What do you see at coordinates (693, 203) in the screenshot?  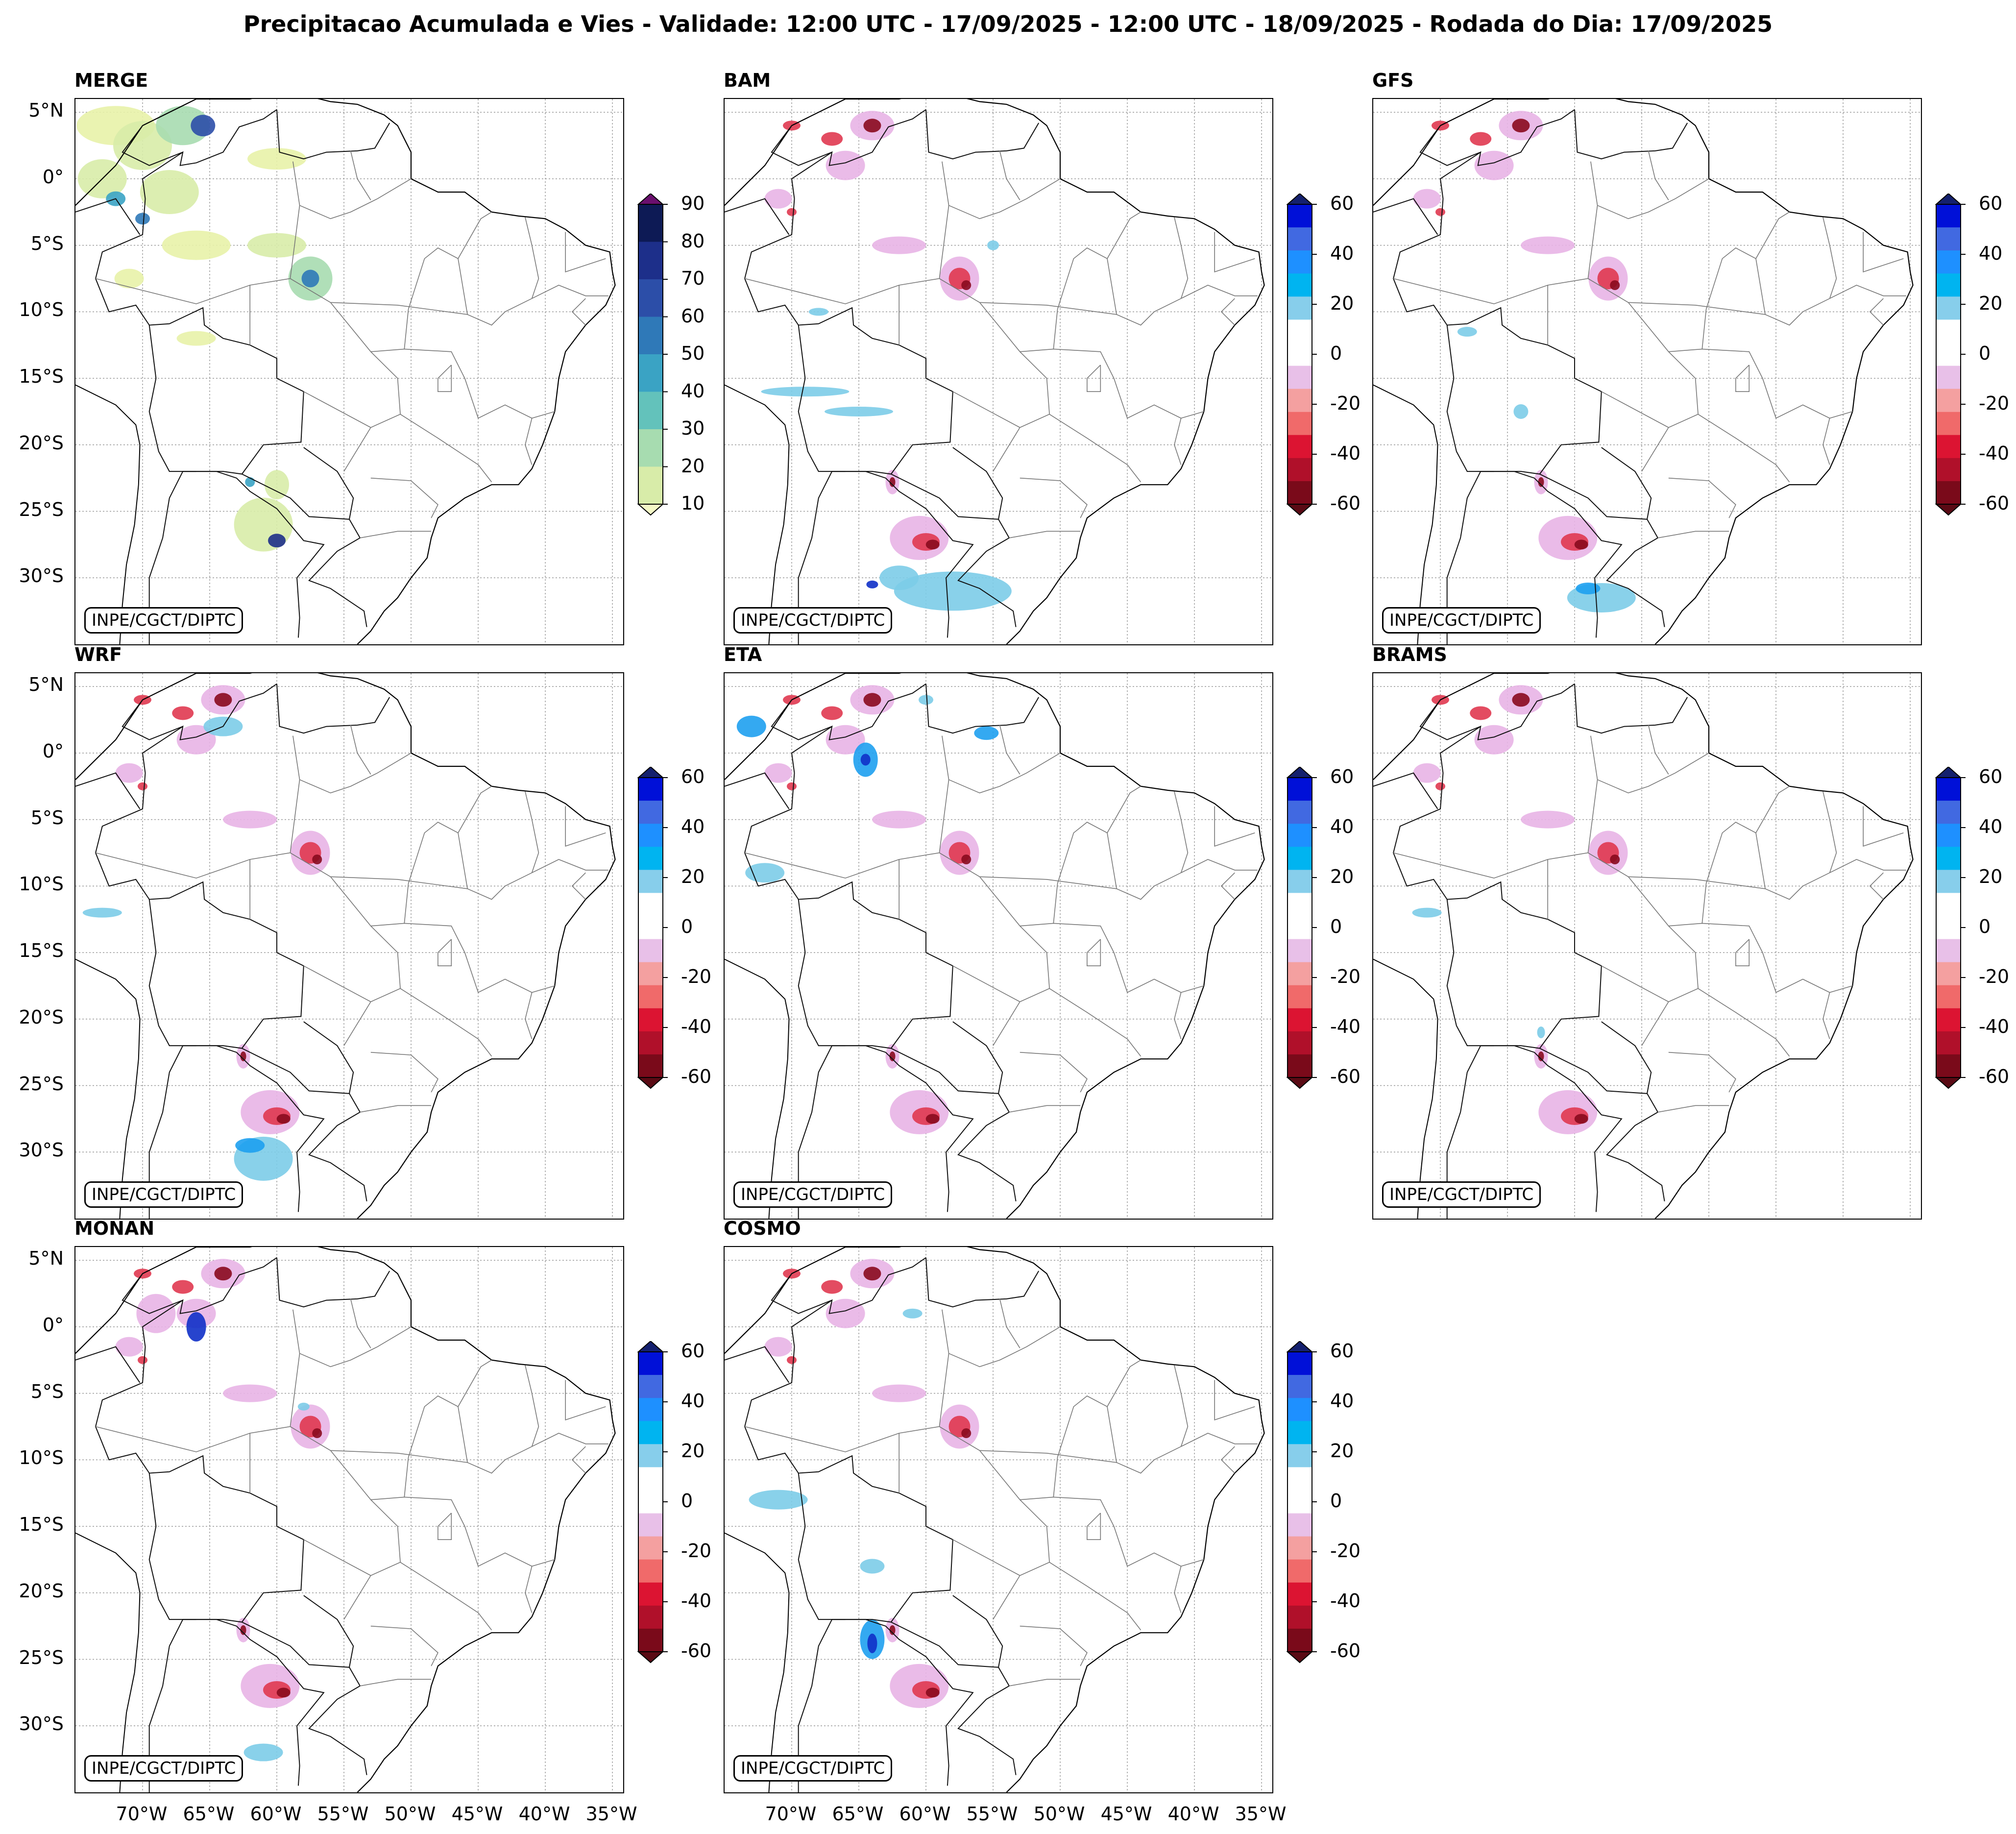 I see `colorbar-tick-label: 90` at bounding box center [693, 203].